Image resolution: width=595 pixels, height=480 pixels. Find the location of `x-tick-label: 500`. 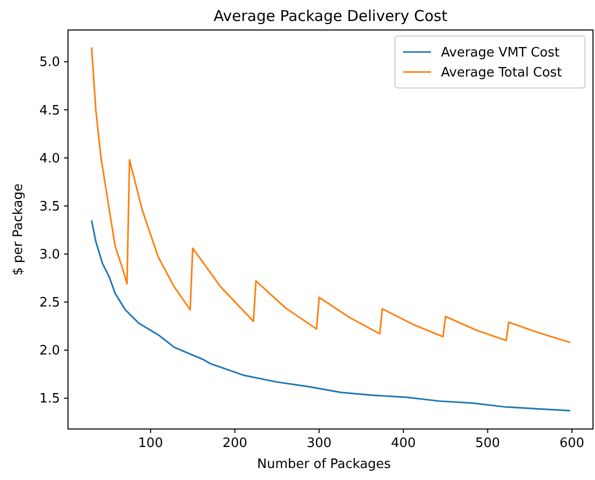

x-tick-label: 500 is located at coordinates (487, 443).